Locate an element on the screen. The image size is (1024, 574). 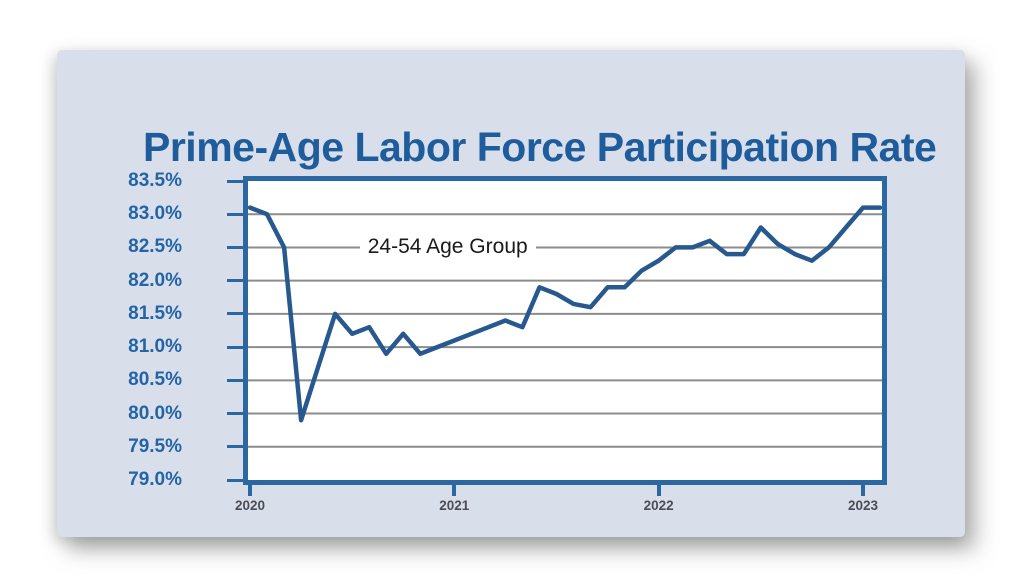
y-axis-tick-label: 82.0% is located at coordinates (155, 280).